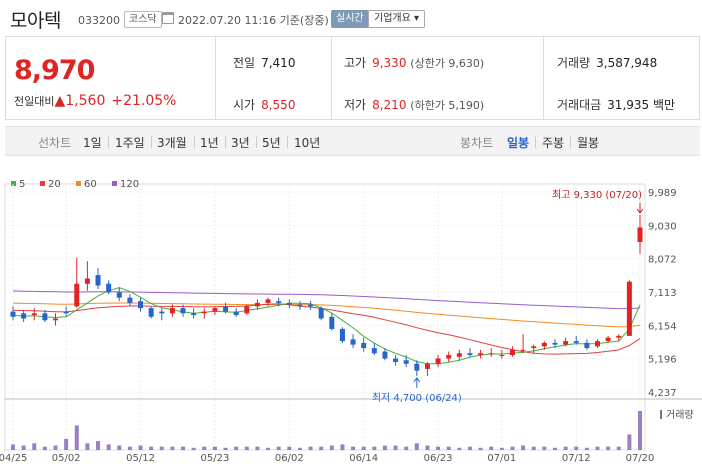 This screenshot has height=470, width=702. I want to click on x-tick-label: 06/14, so click(363, 458).